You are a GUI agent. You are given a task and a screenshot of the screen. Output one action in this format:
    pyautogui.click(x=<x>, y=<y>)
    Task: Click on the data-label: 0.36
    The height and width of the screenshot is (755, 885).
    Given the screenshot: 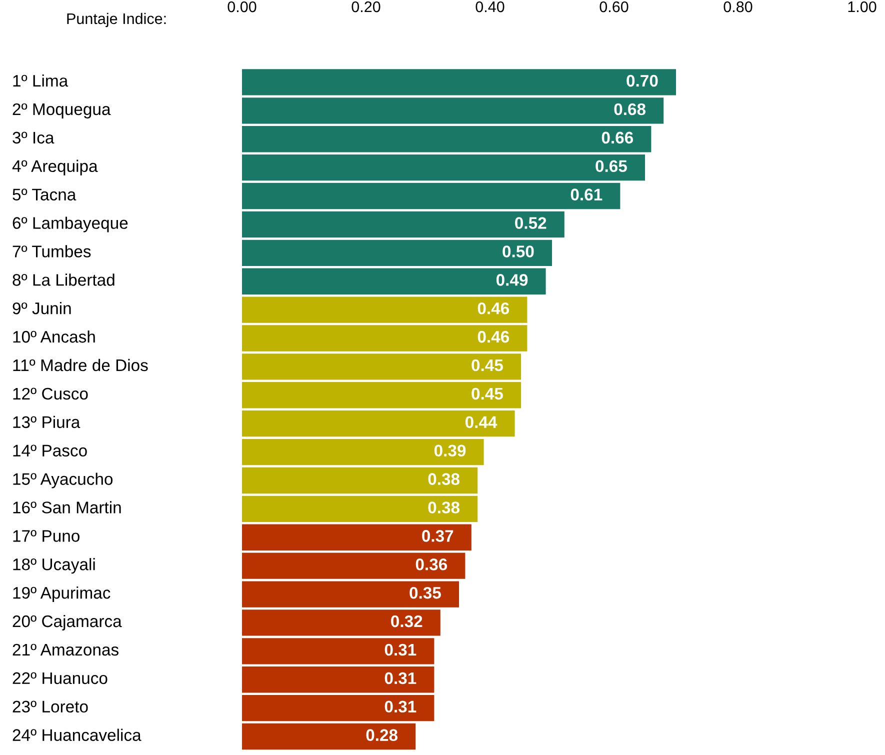 What is the action you would take?
    pyautogui.click(x=432, y=564)
    